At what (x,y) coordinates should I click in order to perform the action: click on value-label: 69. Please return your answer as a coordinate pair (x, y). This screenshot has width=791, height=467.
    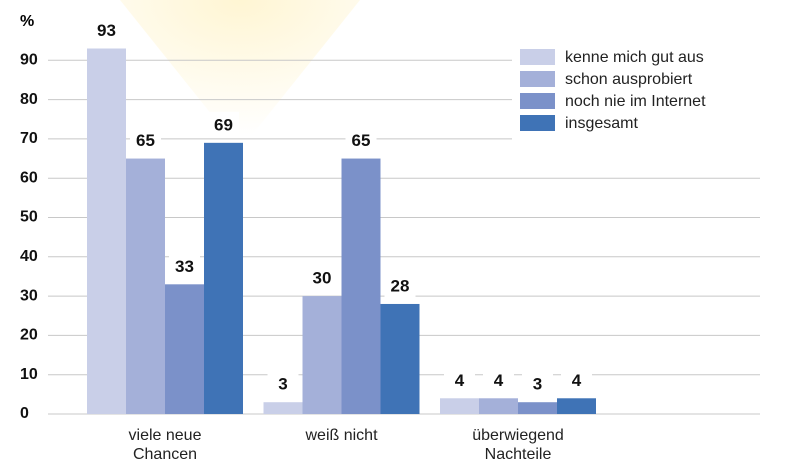
    Looking at the image, I should click on (223, 124).